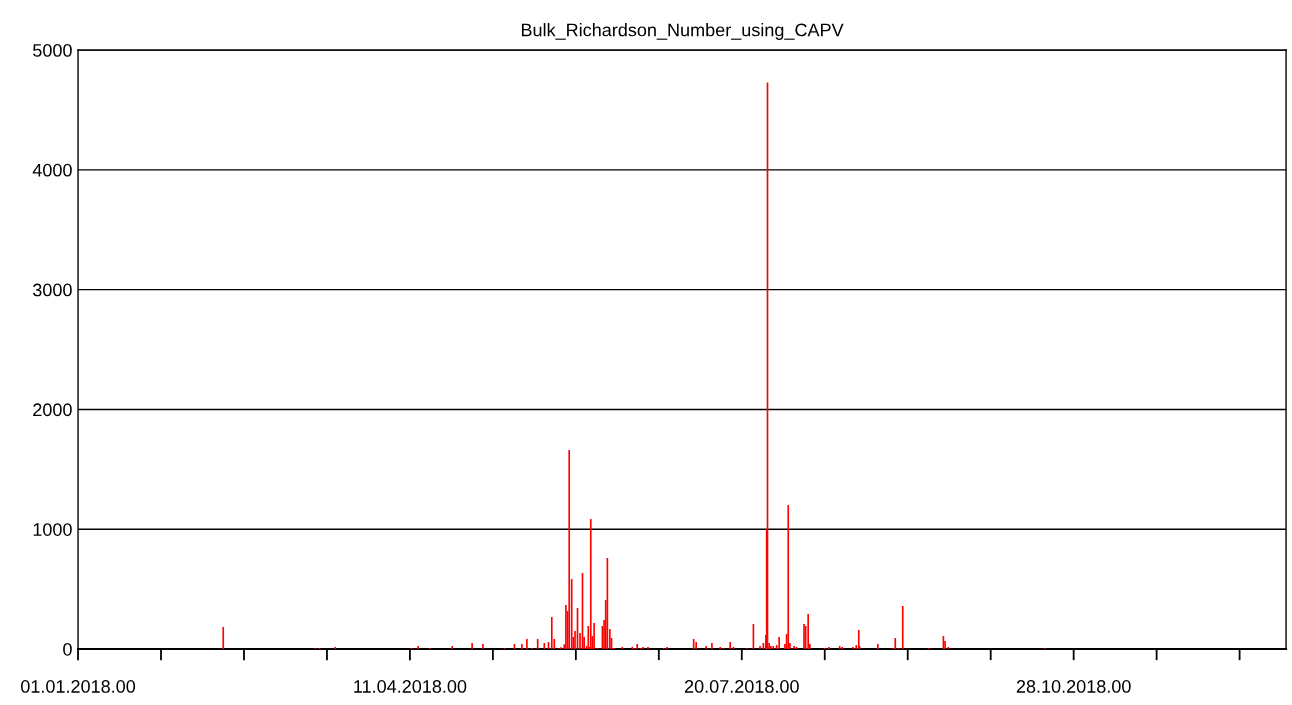 The width and height of the screenshot is (1292, 705). What do you see at coordinates (741, 686) in the screenshot?
I see `x-tick-label: 20.07.2018.00` at bounding box center [741, 686].